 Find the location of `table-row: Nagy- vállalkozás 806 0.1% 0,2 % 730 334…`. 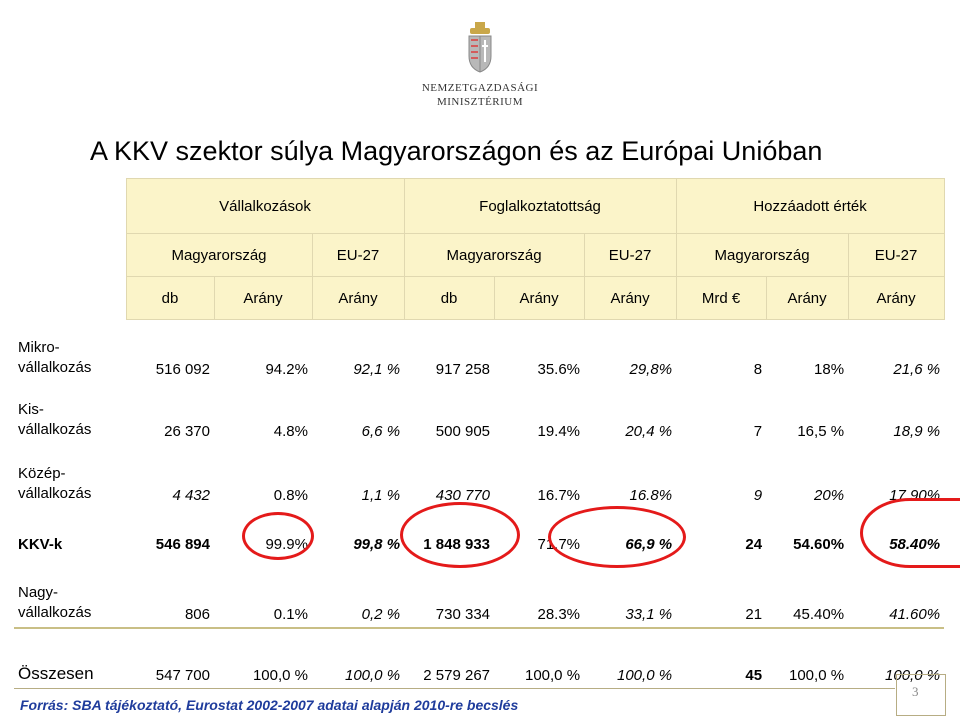

table-row: Nagy- vállalkozás 806 0.1% 0,2 % 730 334… is located at coordinates (479, 597).